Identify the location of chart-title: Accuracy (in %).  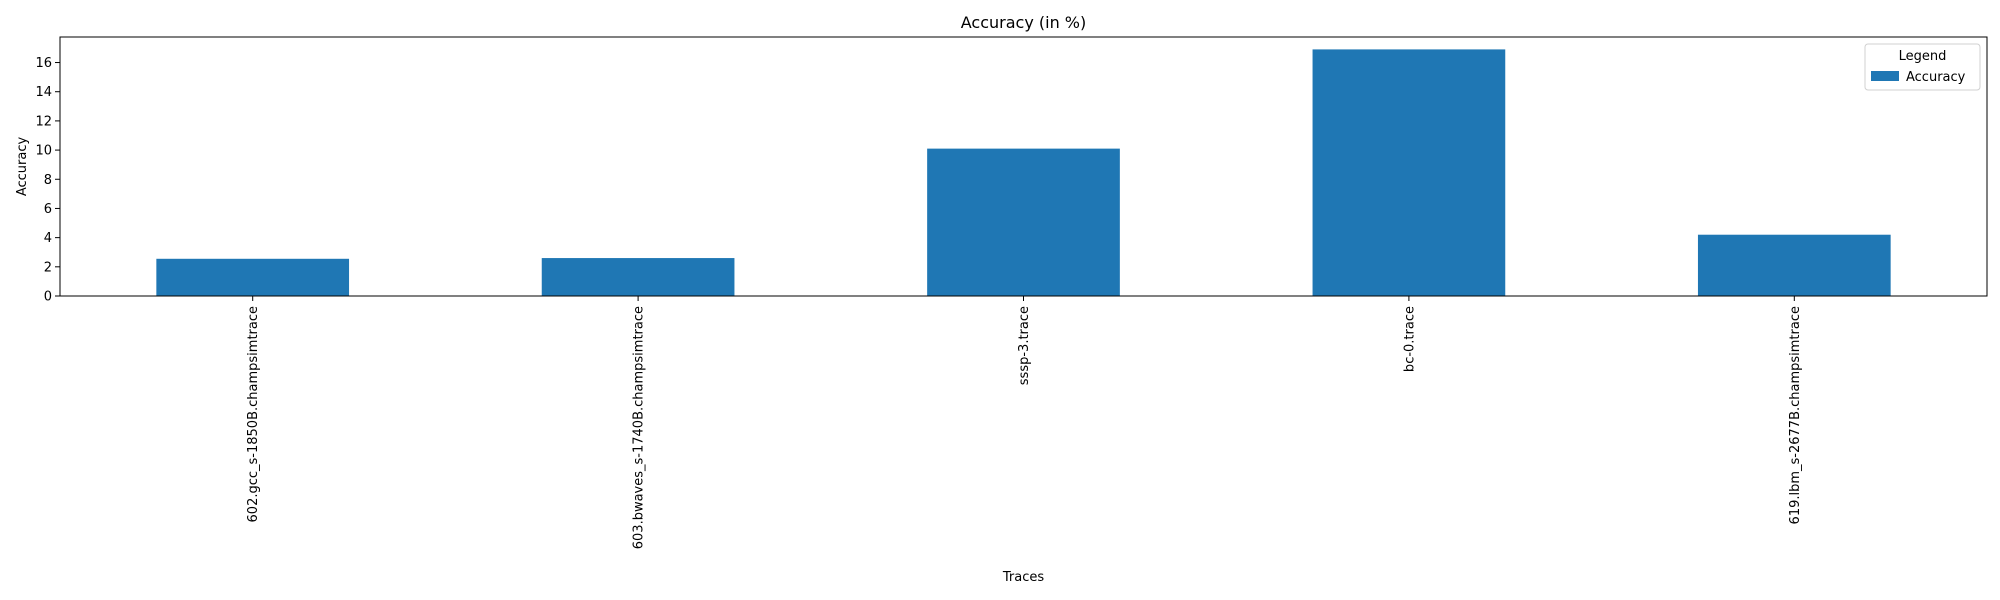
(1024, 22).